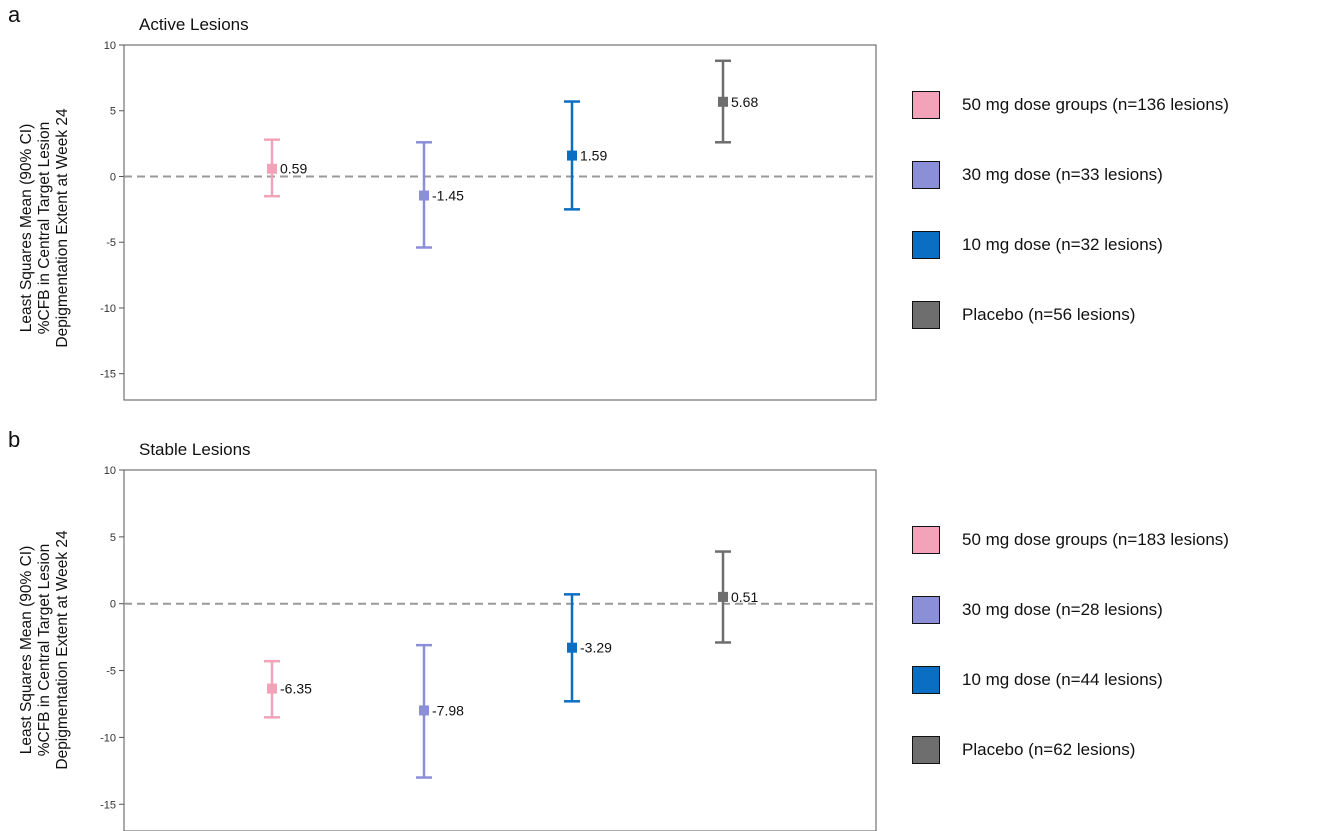 The width and height of the screenshot is (1326, 831). I want to click on legend-label: 10 mg dose (n=44 lesions), so click(1062, 679).